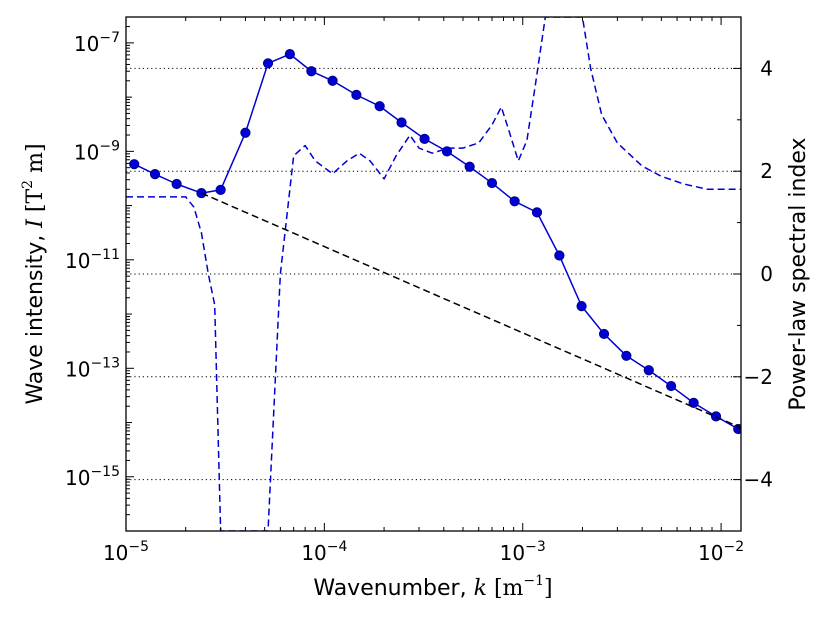 This screenshot has height=623, width=830. What do you see at coordinates (92, 477) in the screenshot?
I see `y-left-tick-label: 10⁻¹⁵` at bounding box center [92, 477].